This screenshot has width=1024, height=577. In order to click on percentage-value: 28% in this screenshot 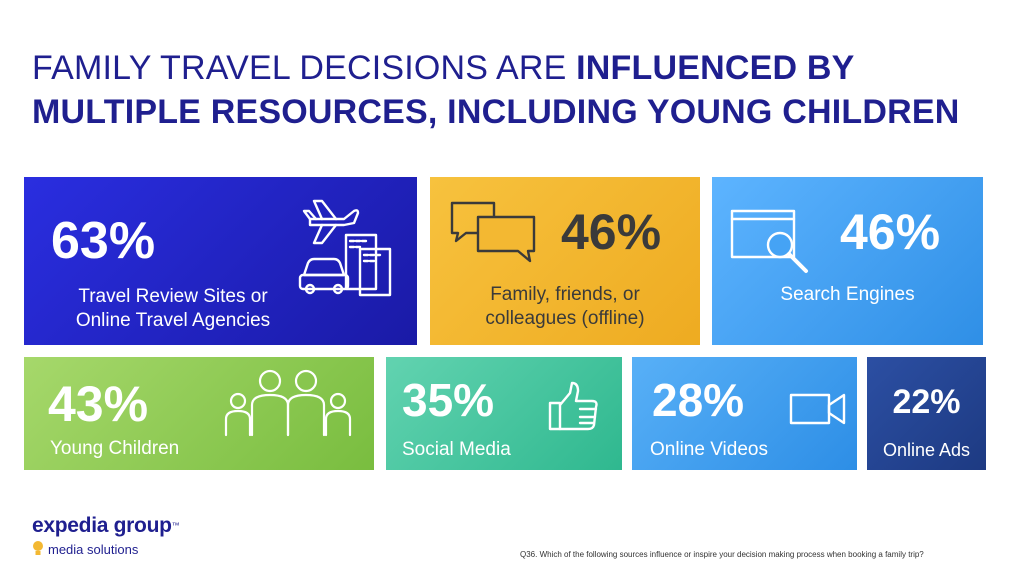, I will do `click(698, 400)`.